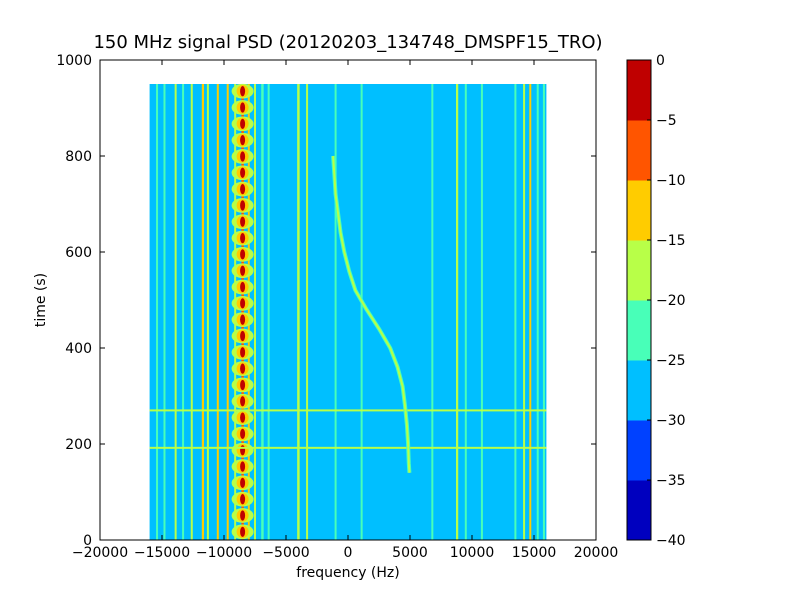 This screenshot has height=600, width=800. Describe the element at coordinates (671, 301) in the screenshot. I see `colorbar-tick-label-4: −20` at that location.